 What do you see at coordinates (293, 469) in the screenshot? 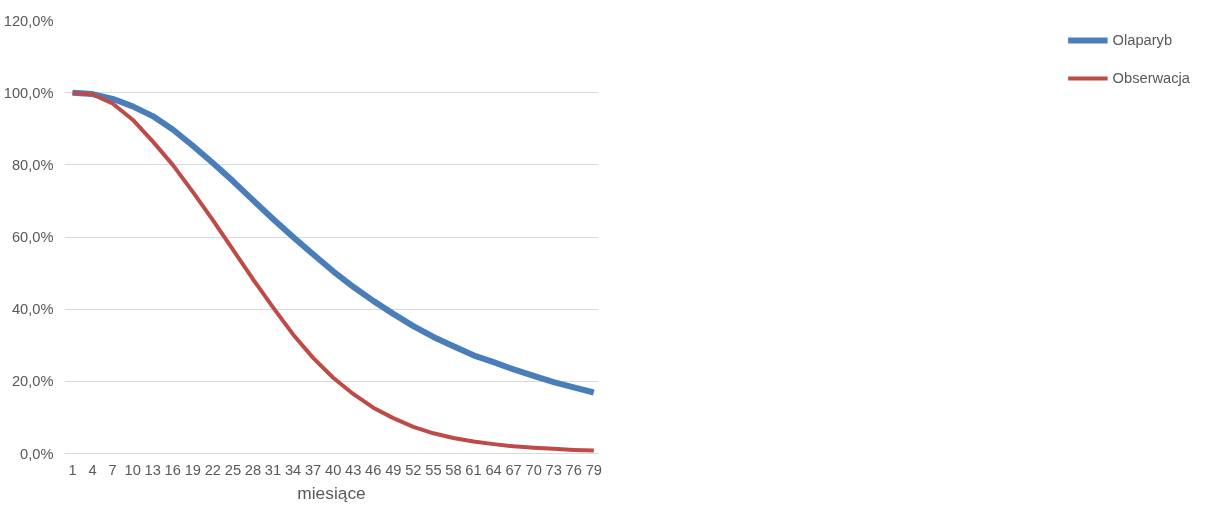
I see `x-tick-label: 34` at bounding box center [293, 469].